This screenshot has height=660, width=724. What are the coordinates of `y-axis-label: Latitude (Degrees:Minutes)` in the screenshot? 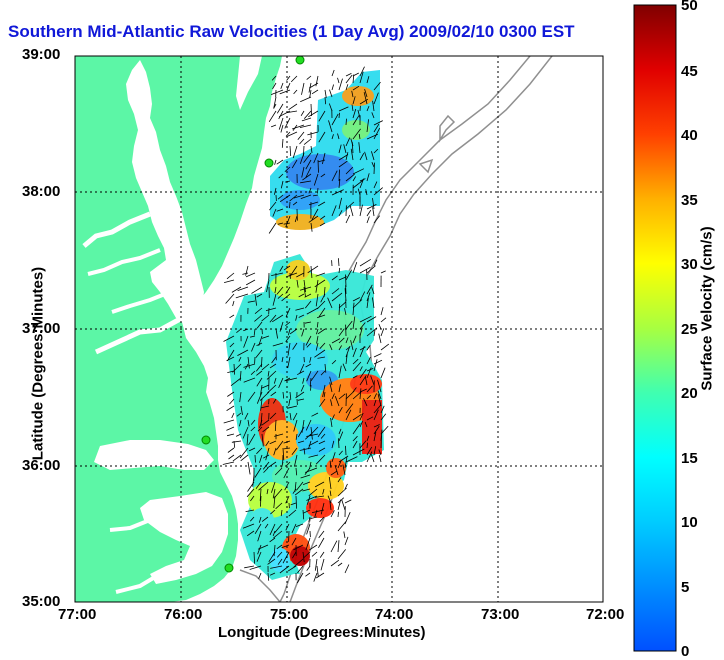 It's located at (38, 364).